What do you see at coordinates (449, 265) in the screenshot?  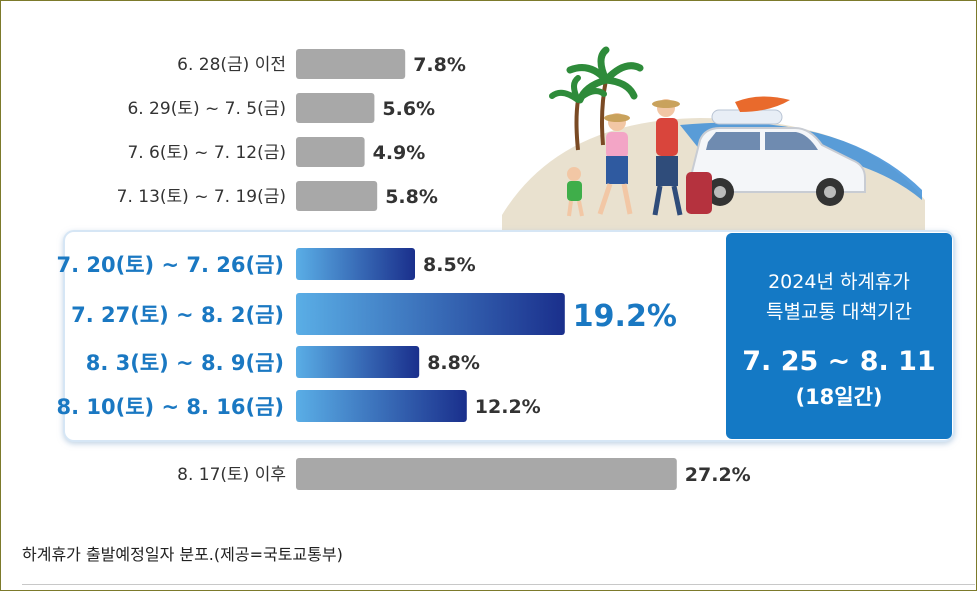 I see `value-label: 8.5%` at bounding box center [449, 265].